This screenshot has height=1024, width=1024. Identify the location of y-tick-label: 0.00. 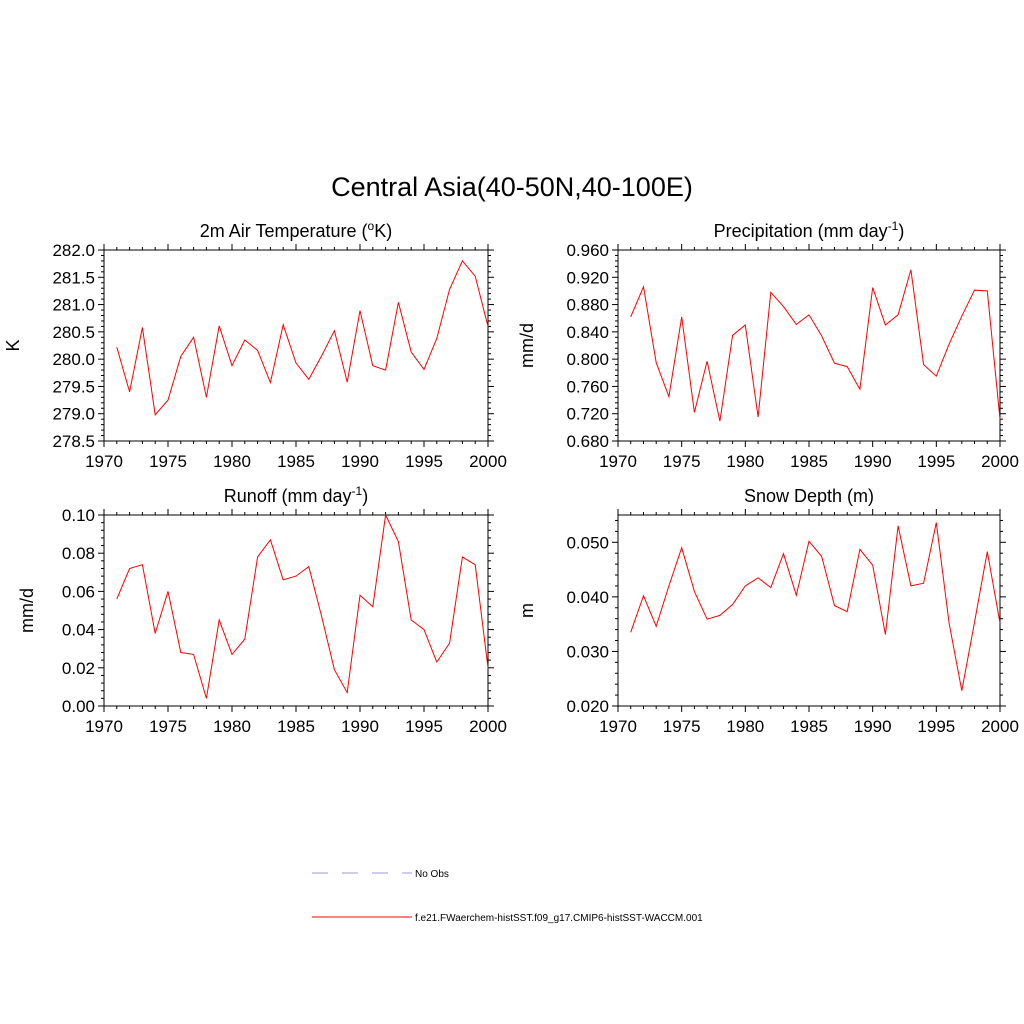
(78, 706).